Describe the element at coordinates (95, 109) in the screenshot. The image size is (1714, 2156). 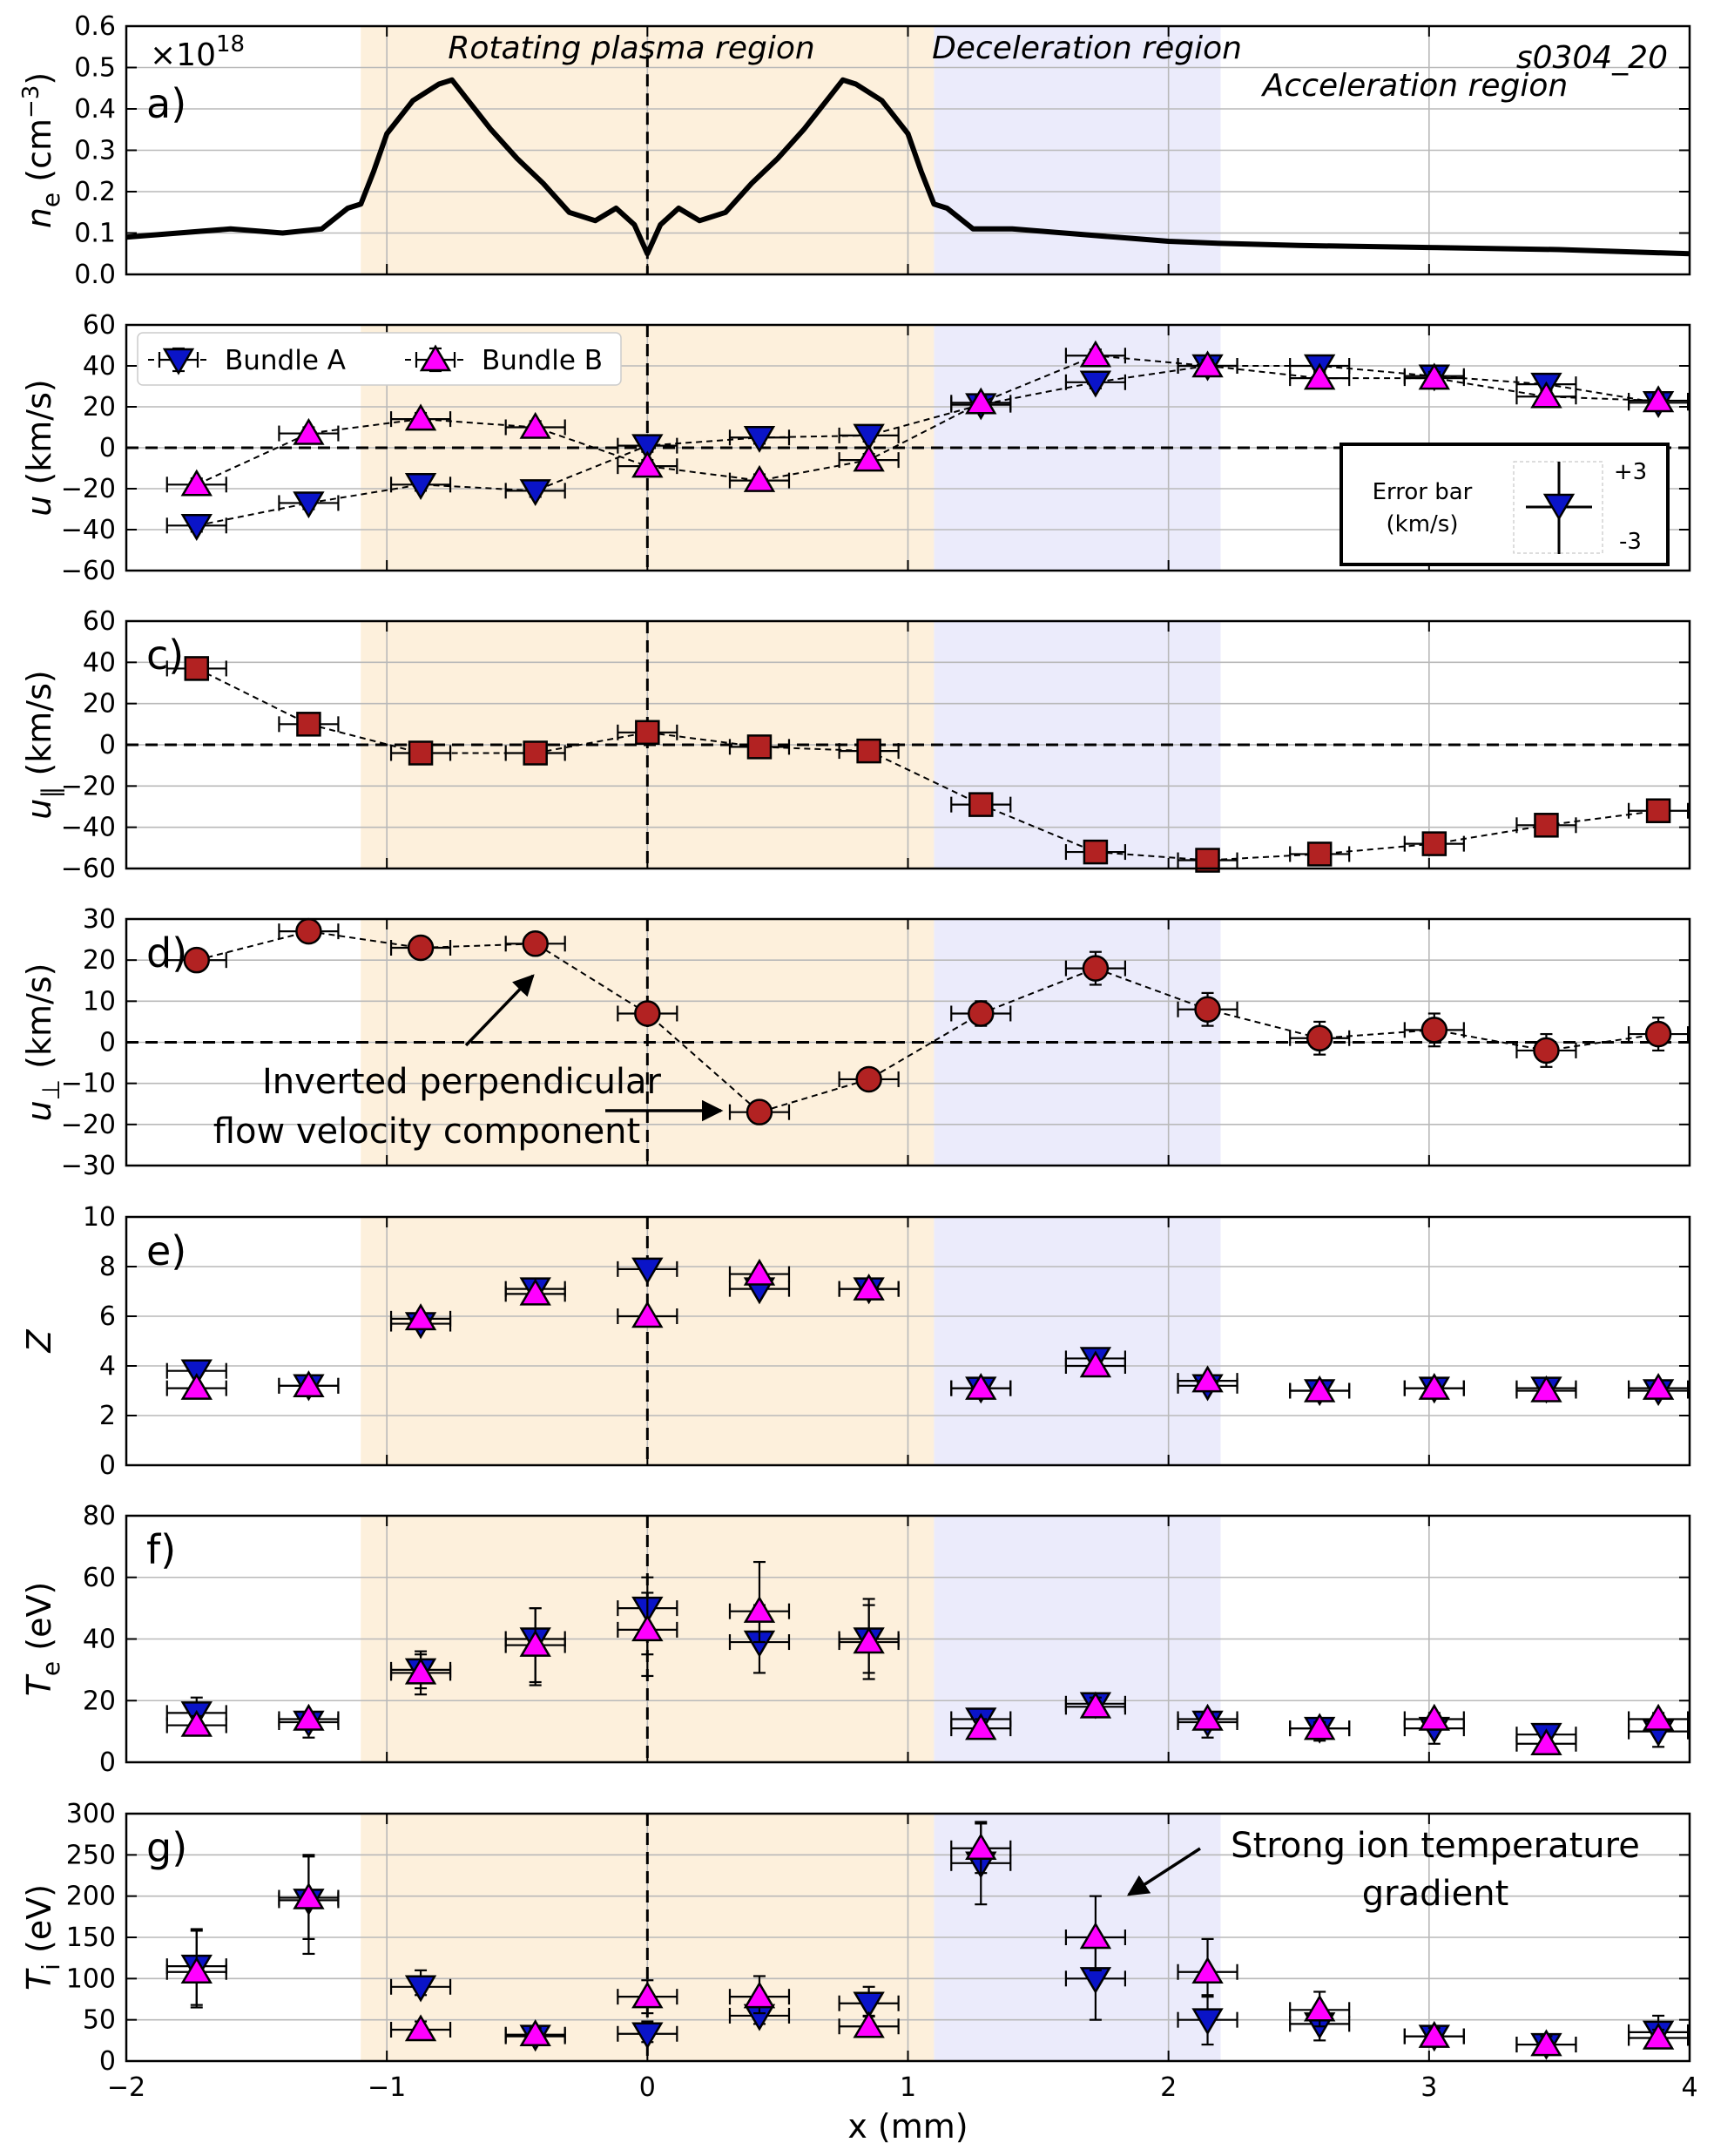
I see `y-tick-label: 0.4` at that location.